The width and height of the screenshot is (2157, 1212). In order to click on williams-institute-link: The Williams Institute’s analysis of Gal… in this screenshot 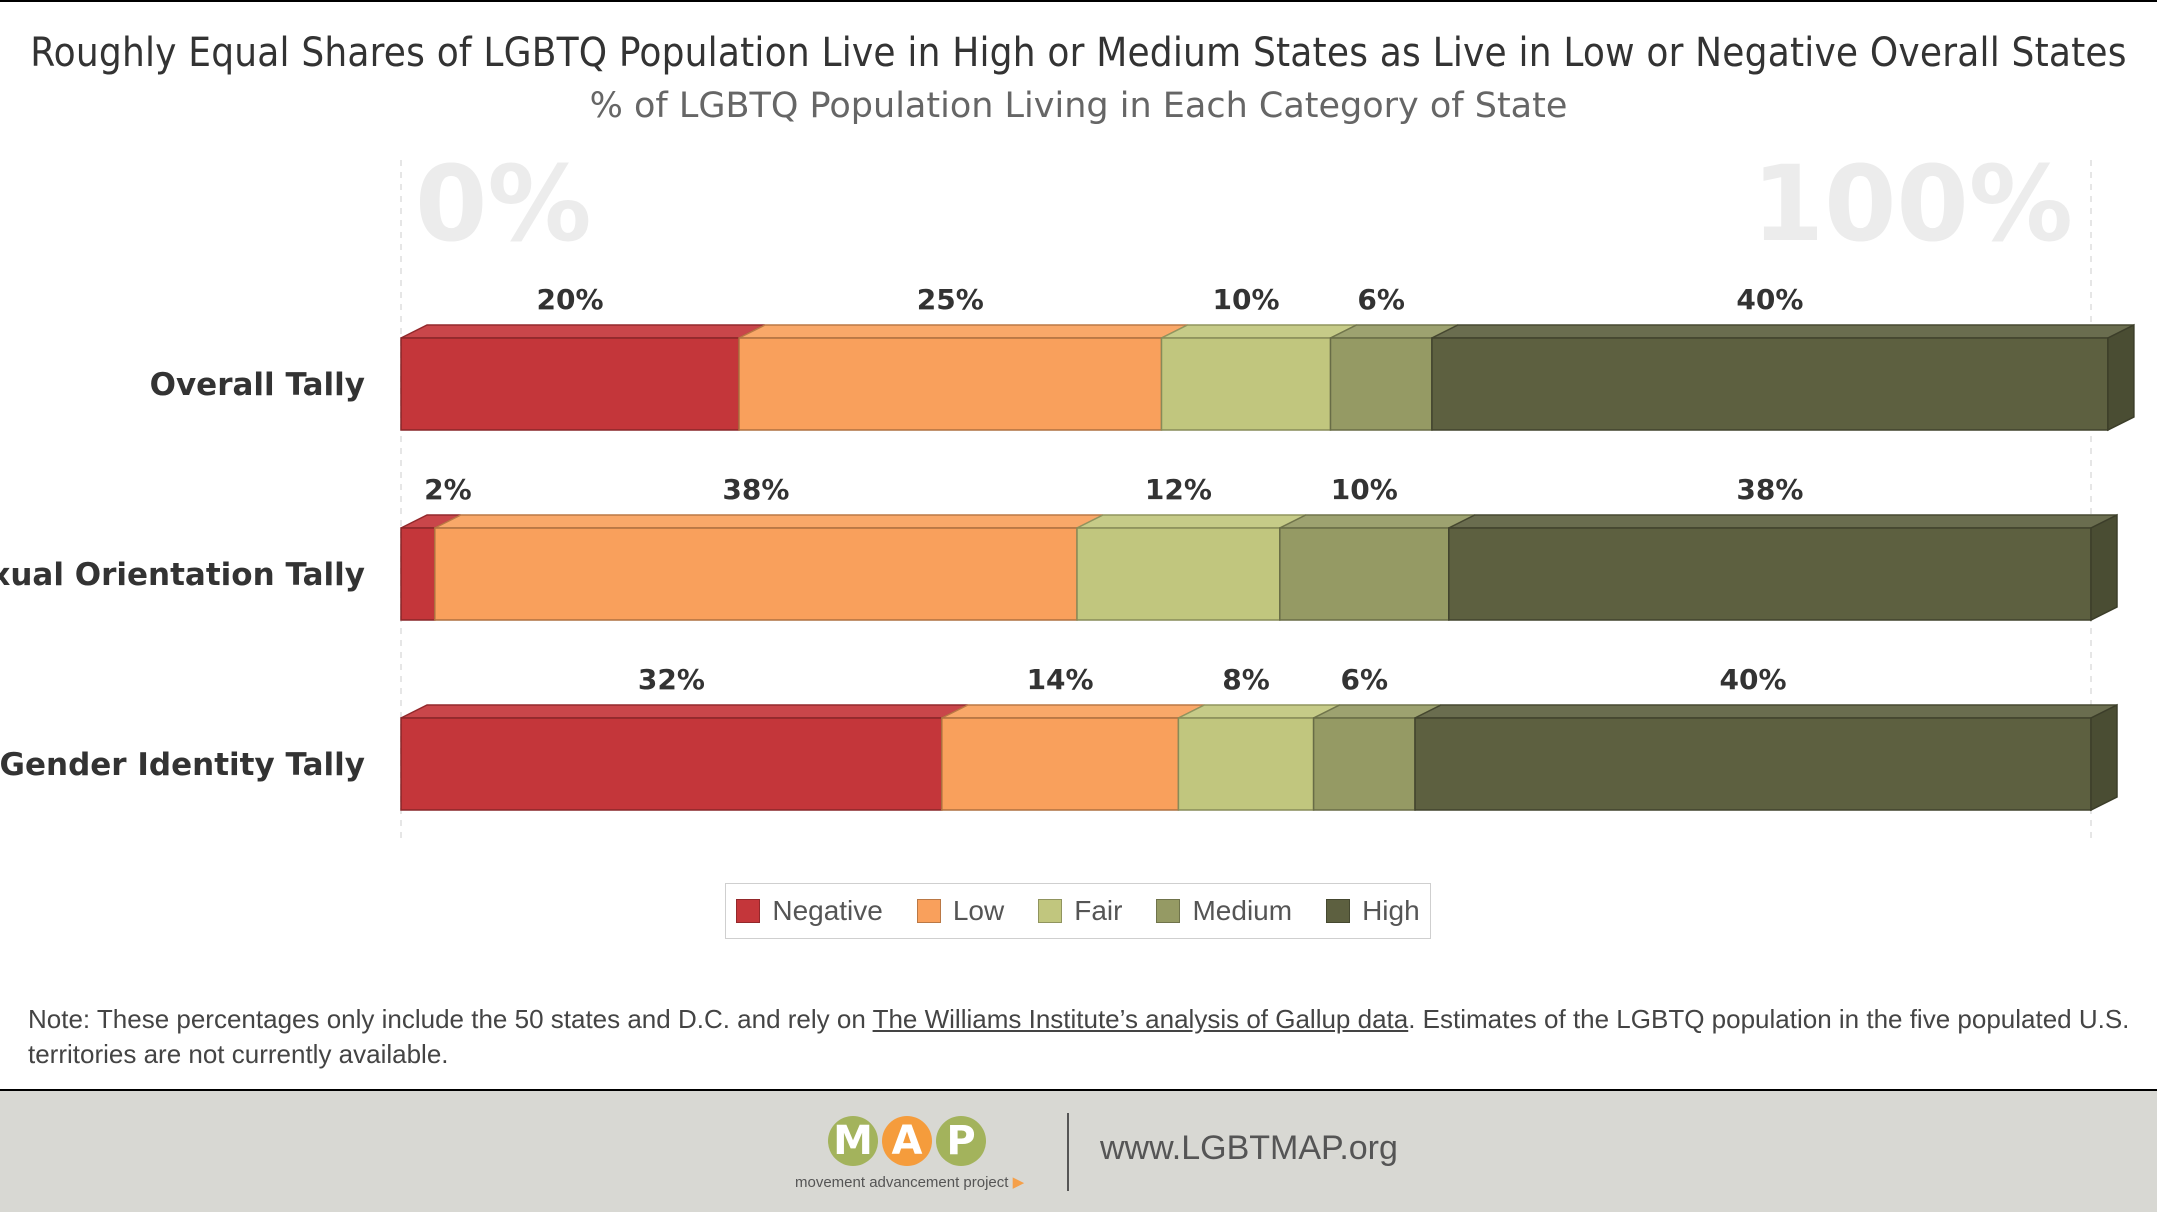, I will do `click(1140, 1019)`.